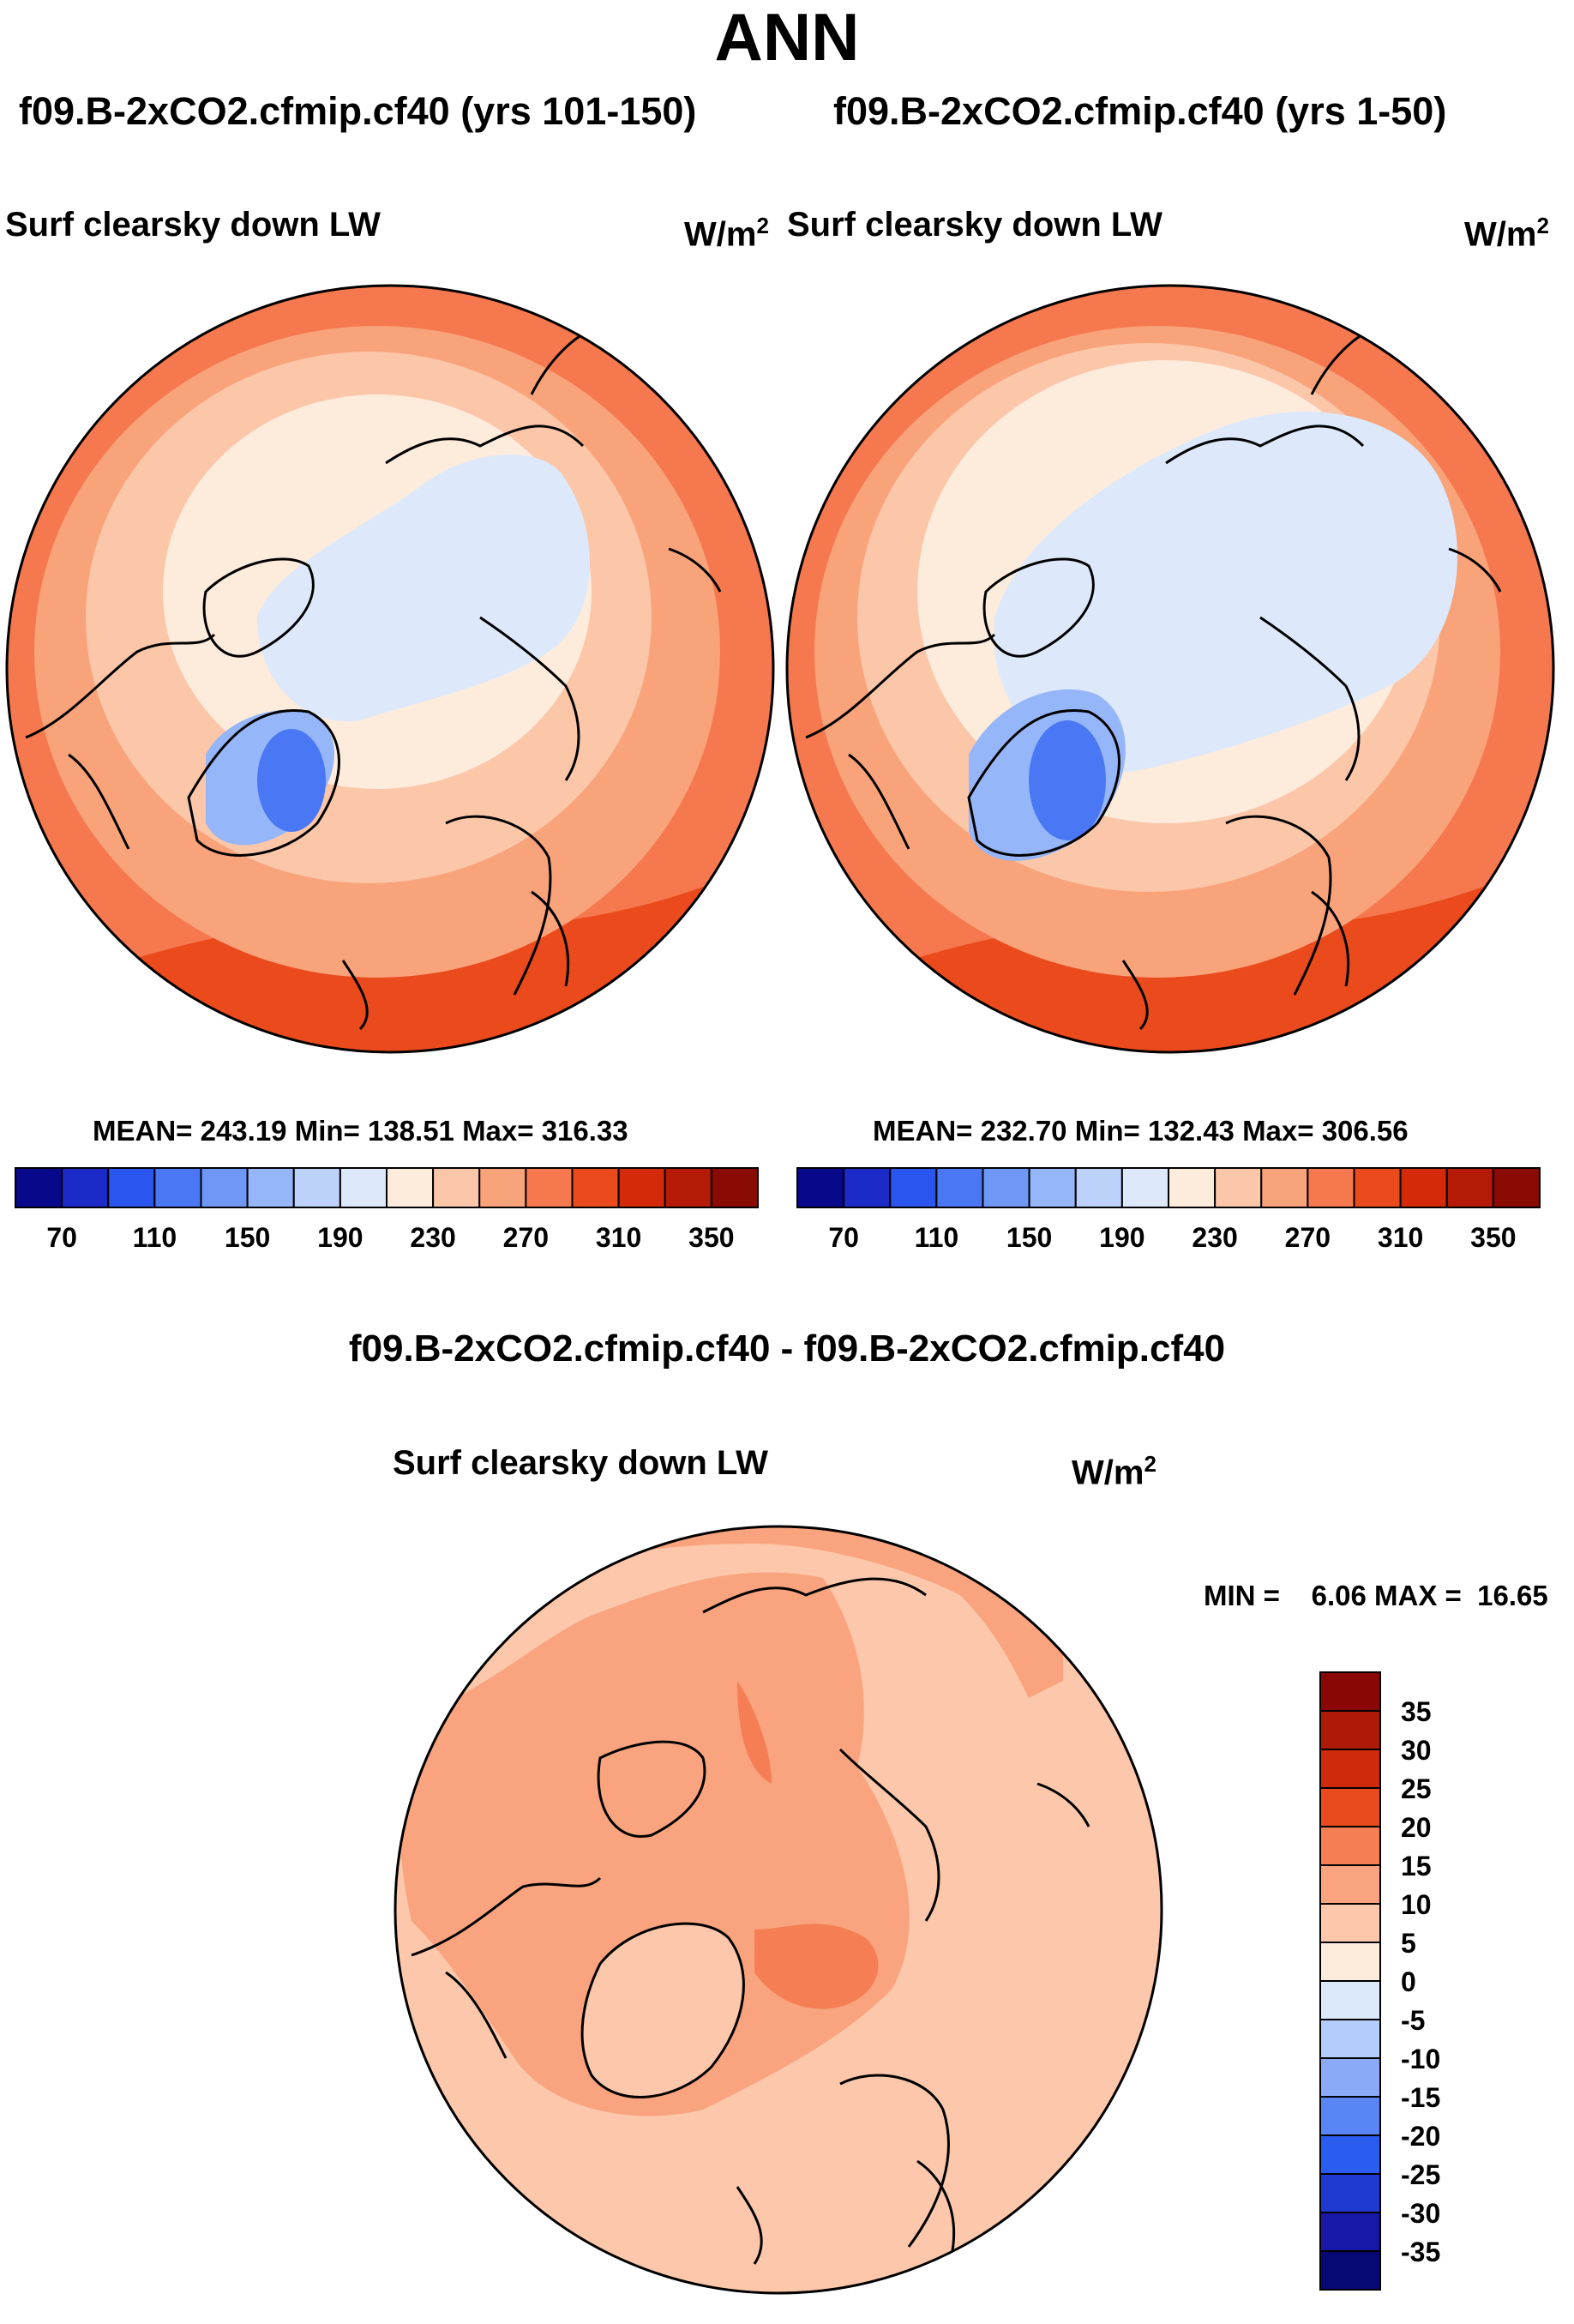 Image resolution: width=1574 pixels, height=2324 pixels. Describe the element at coordinates (1416, 1711) in the screenshot. I see `diff-colorbar-tick-label: 35` at that location.